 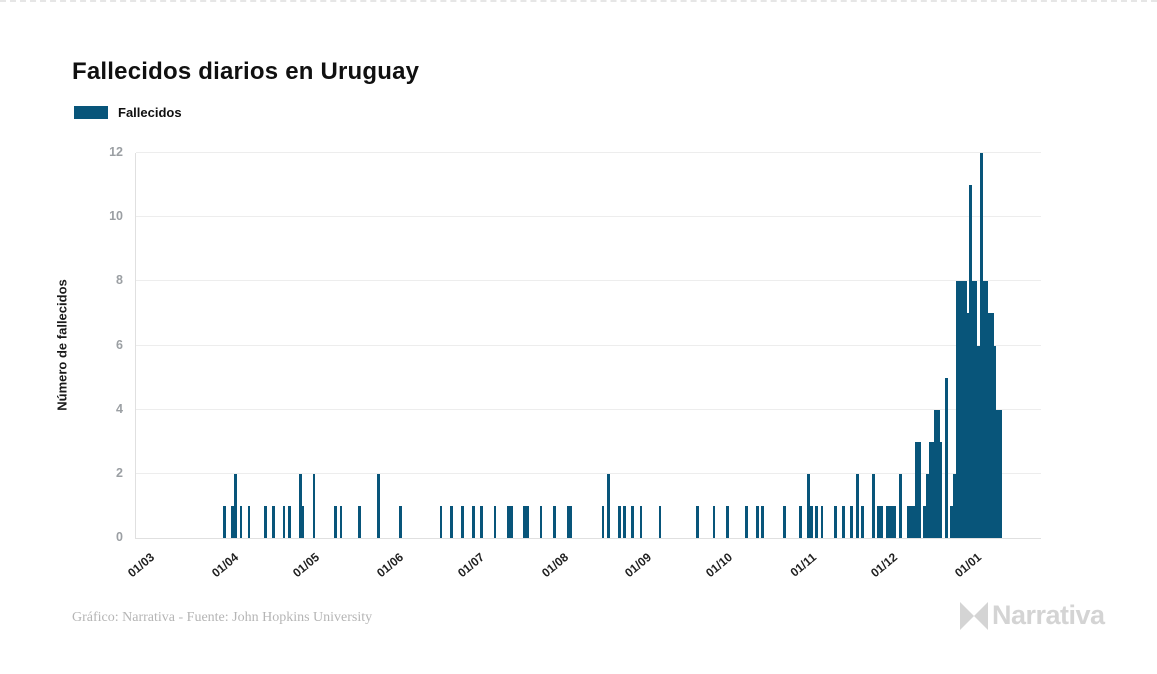 I want to click on legend: Fallecidos, so click(x=128, y=112).